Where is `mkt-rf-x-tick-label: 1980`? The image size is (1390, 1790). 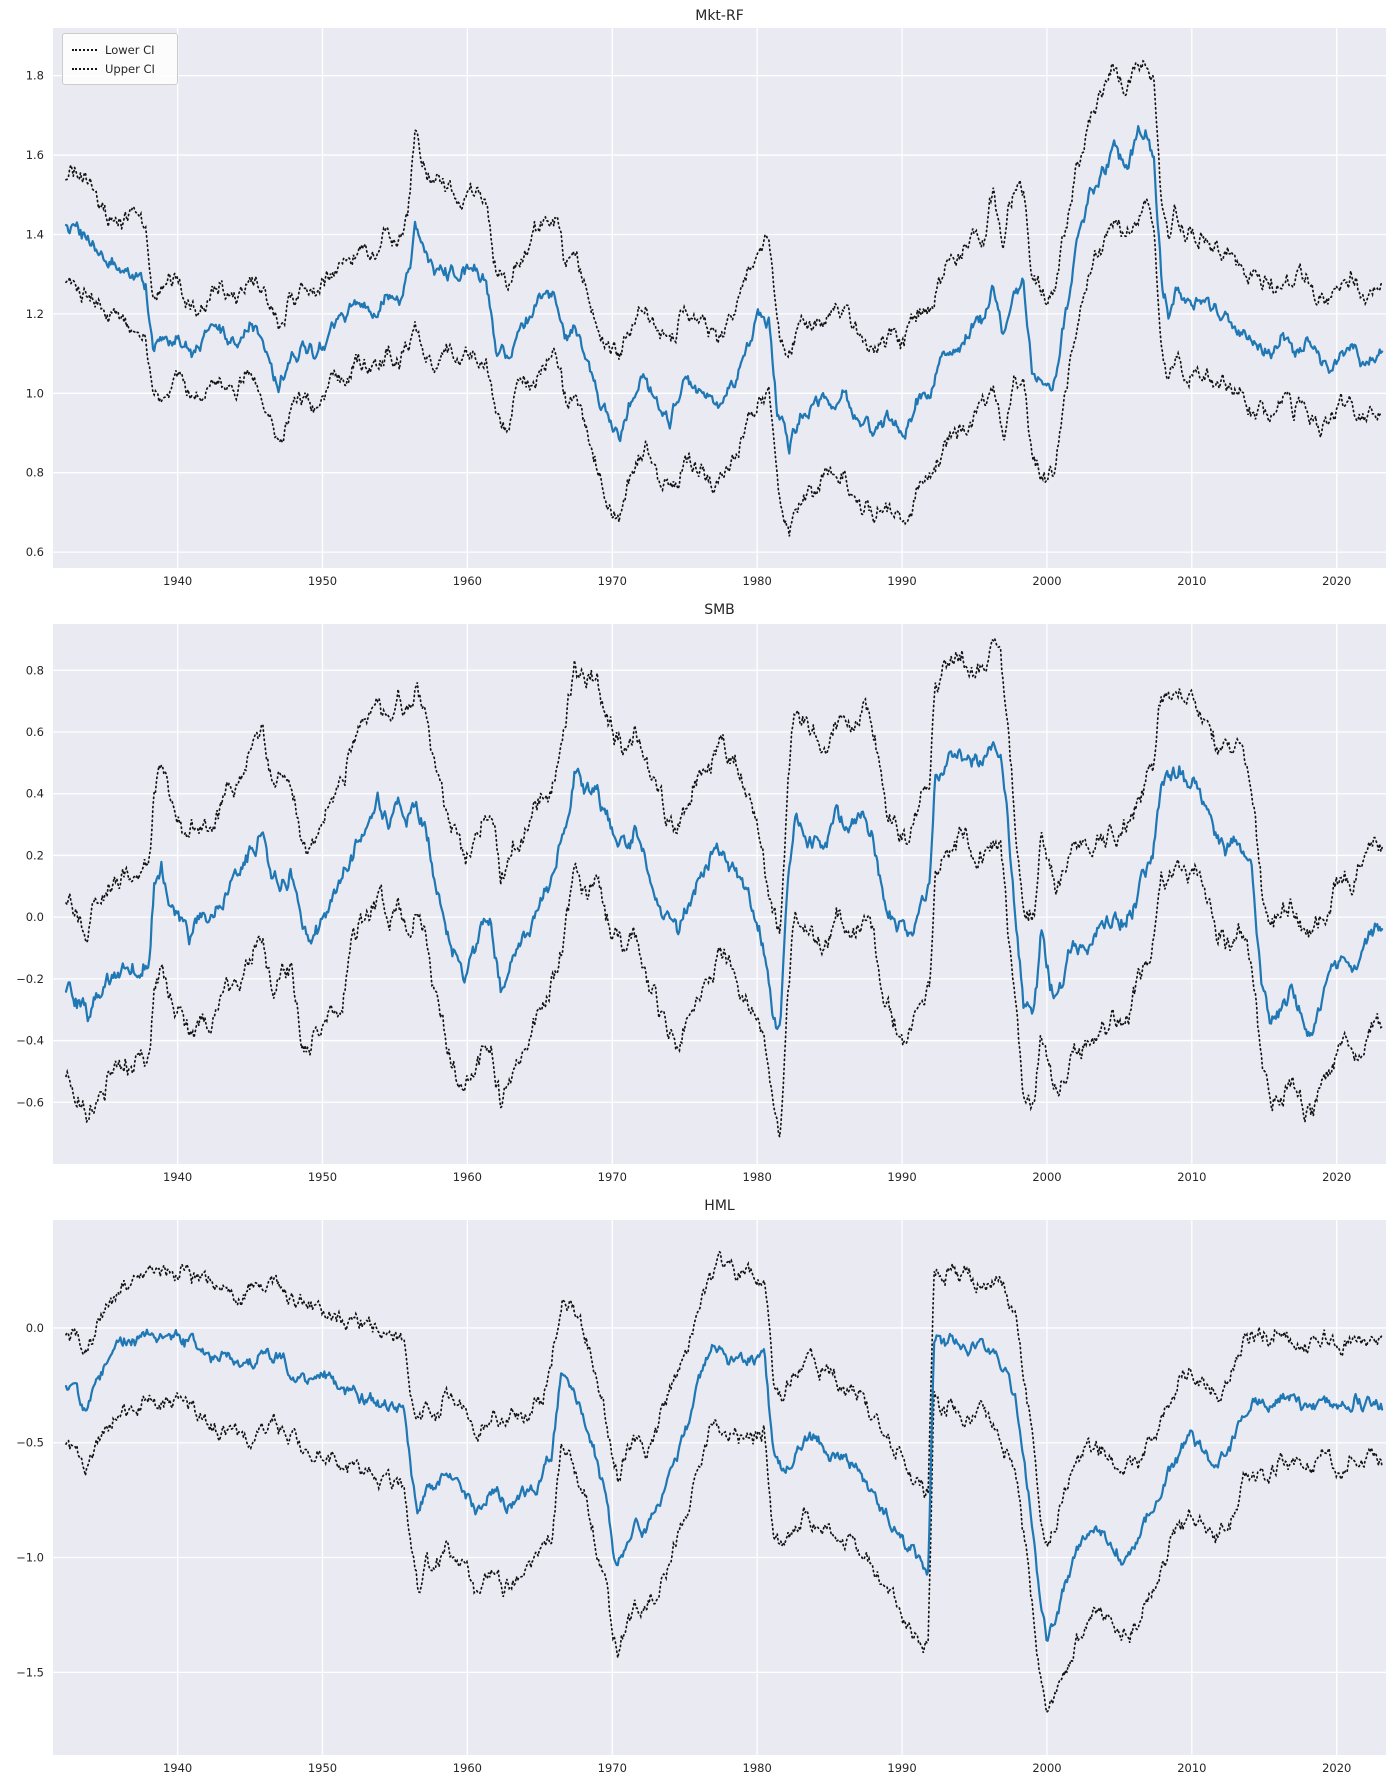
mkt-rf-x-tick-label: 1980 is located at coordinates (757, 581).